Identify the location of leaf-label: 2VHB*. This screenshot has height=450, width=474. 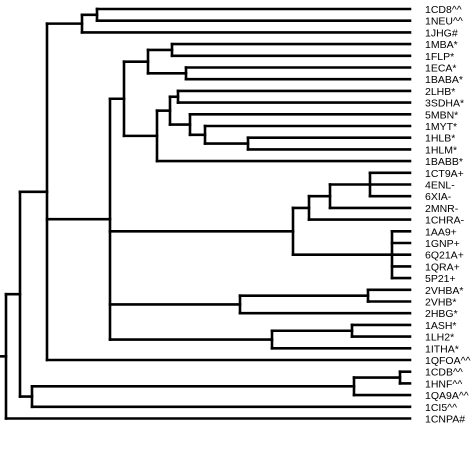
(441, 303).